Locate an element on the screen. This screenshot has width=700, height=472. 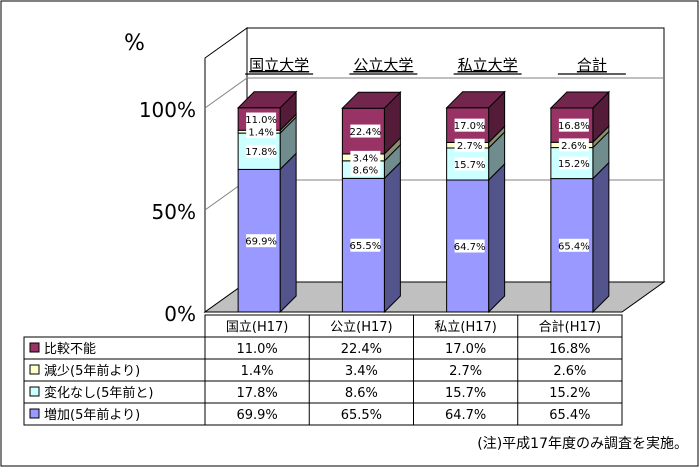
table-cell: 17.0% is located at coordinates (465, 349).